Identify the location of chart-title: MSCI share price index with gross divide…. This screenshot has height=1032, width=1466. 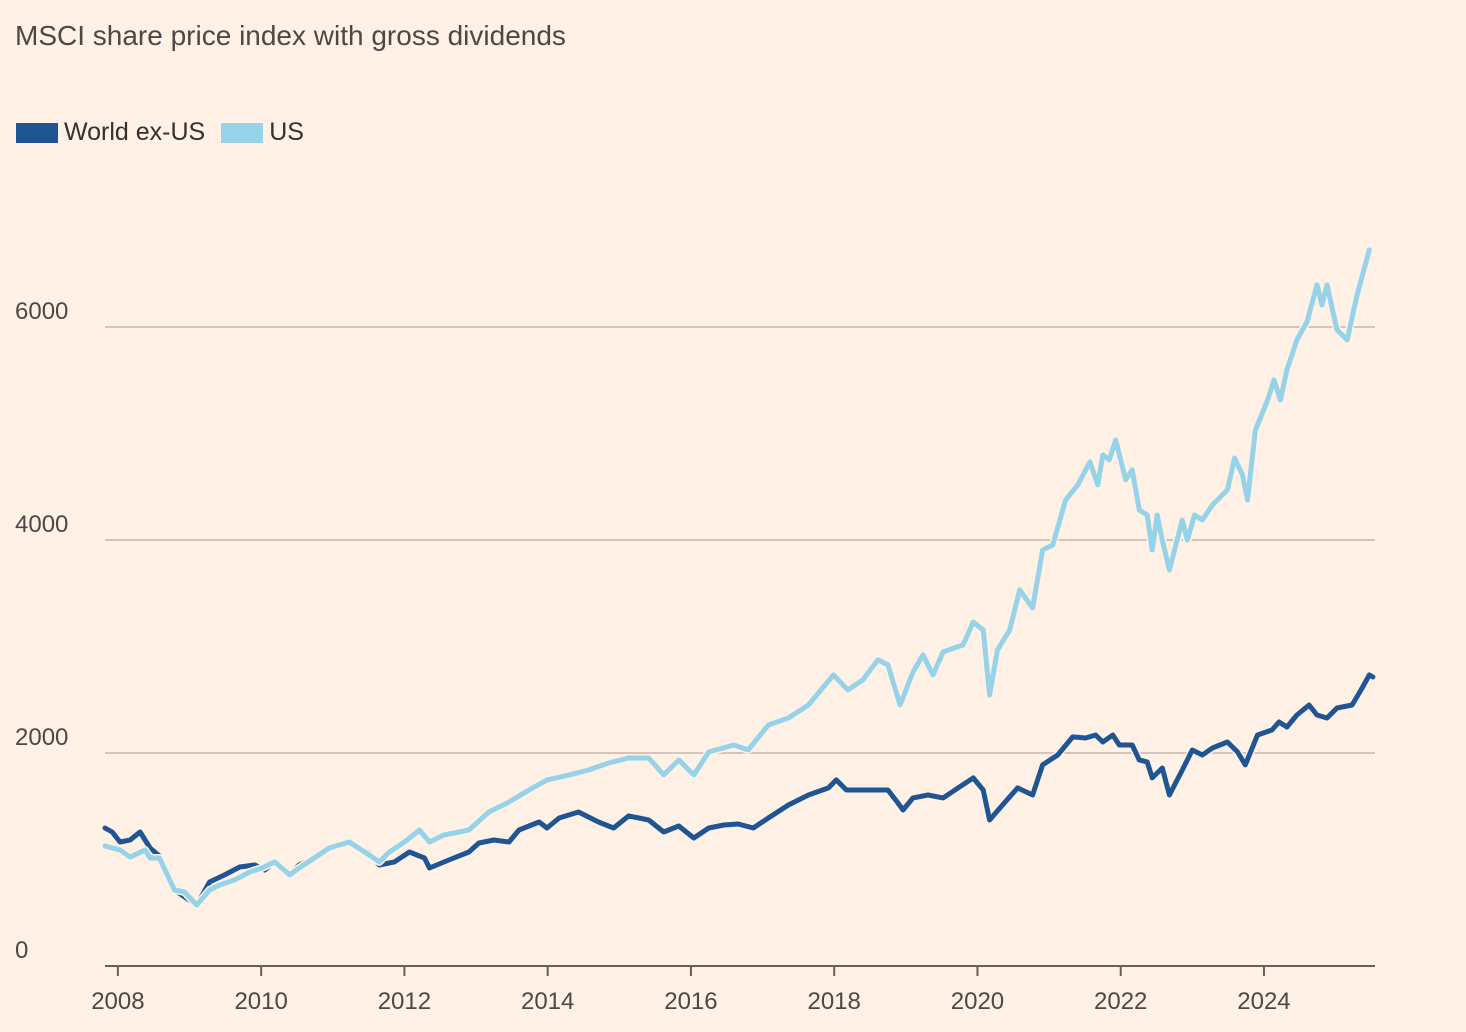
(290, 35).